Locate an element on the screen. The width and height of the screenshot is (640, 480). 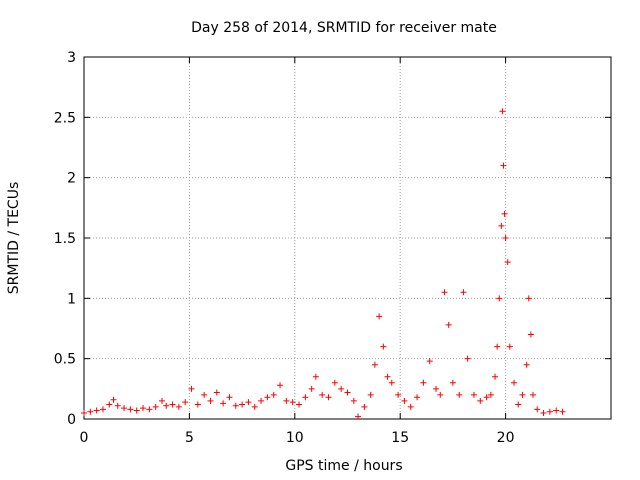
x-tick-label: 20 is located at coordinates (506, 438).